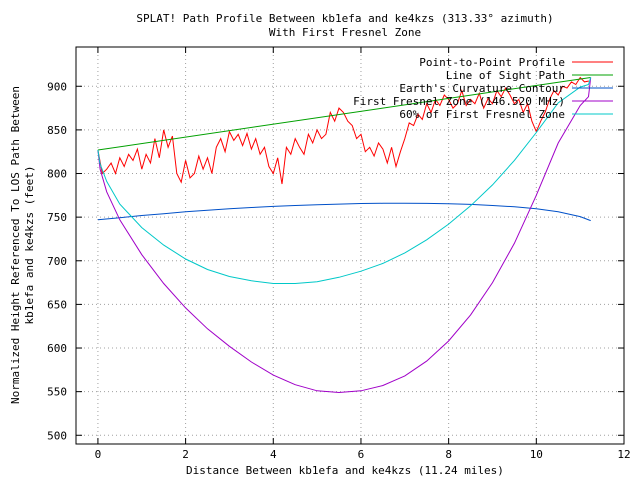 The height and width of the screenshot is (480, 640). Describe the element at coordinates (57, 217) in the screenshot. I see `y-tick-label: 750` at that location.